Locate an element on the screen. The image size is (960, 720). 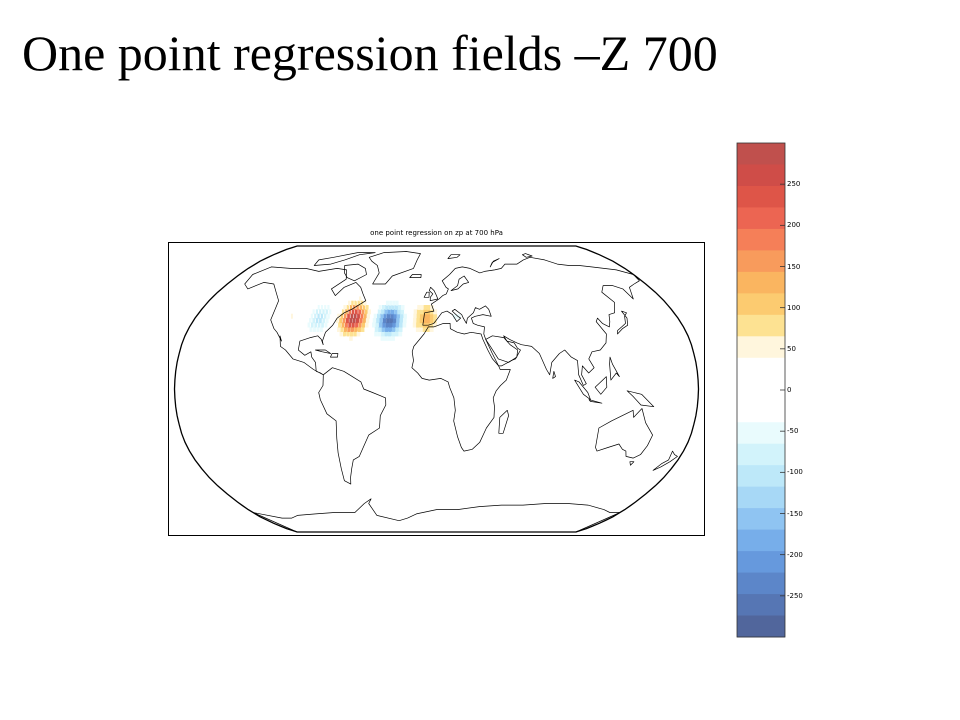
colorbar-tick-label: -250 is located at coordinates (795, 595).